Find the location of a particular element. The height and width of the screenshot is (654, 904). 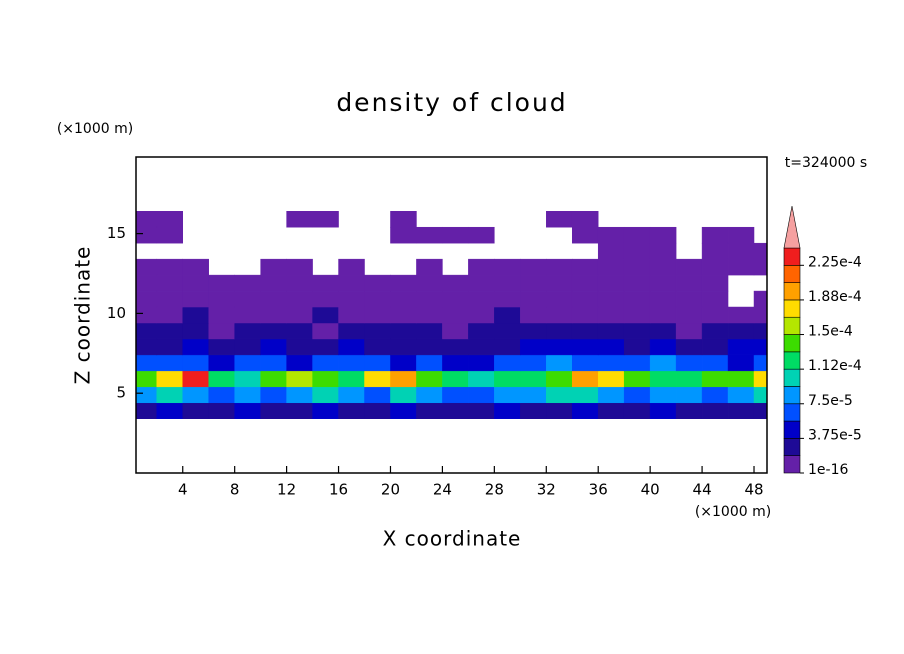

y-axis-label: Z coordinate is located at coordinates (83, 315).